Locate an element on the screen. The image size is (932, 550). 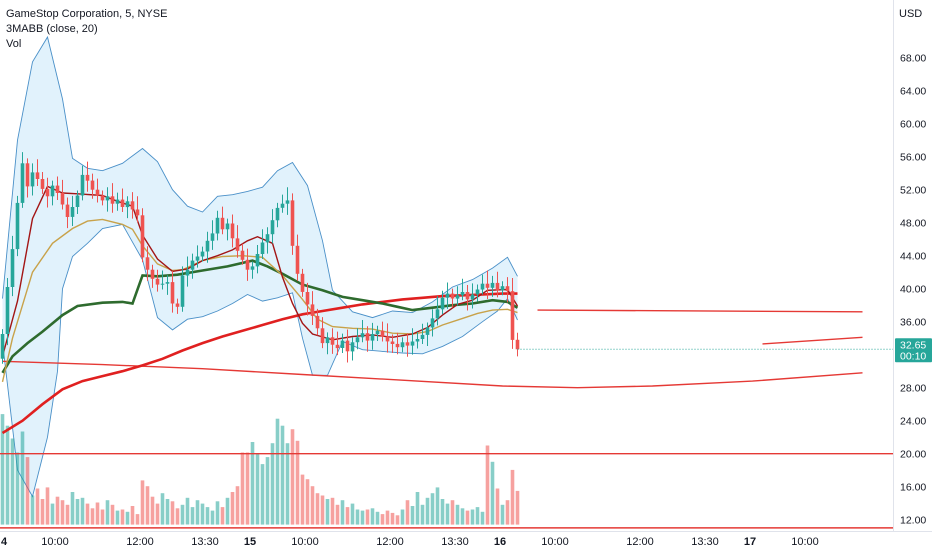
y-tick-label: 56.00 is located at coordinates (913, 158).